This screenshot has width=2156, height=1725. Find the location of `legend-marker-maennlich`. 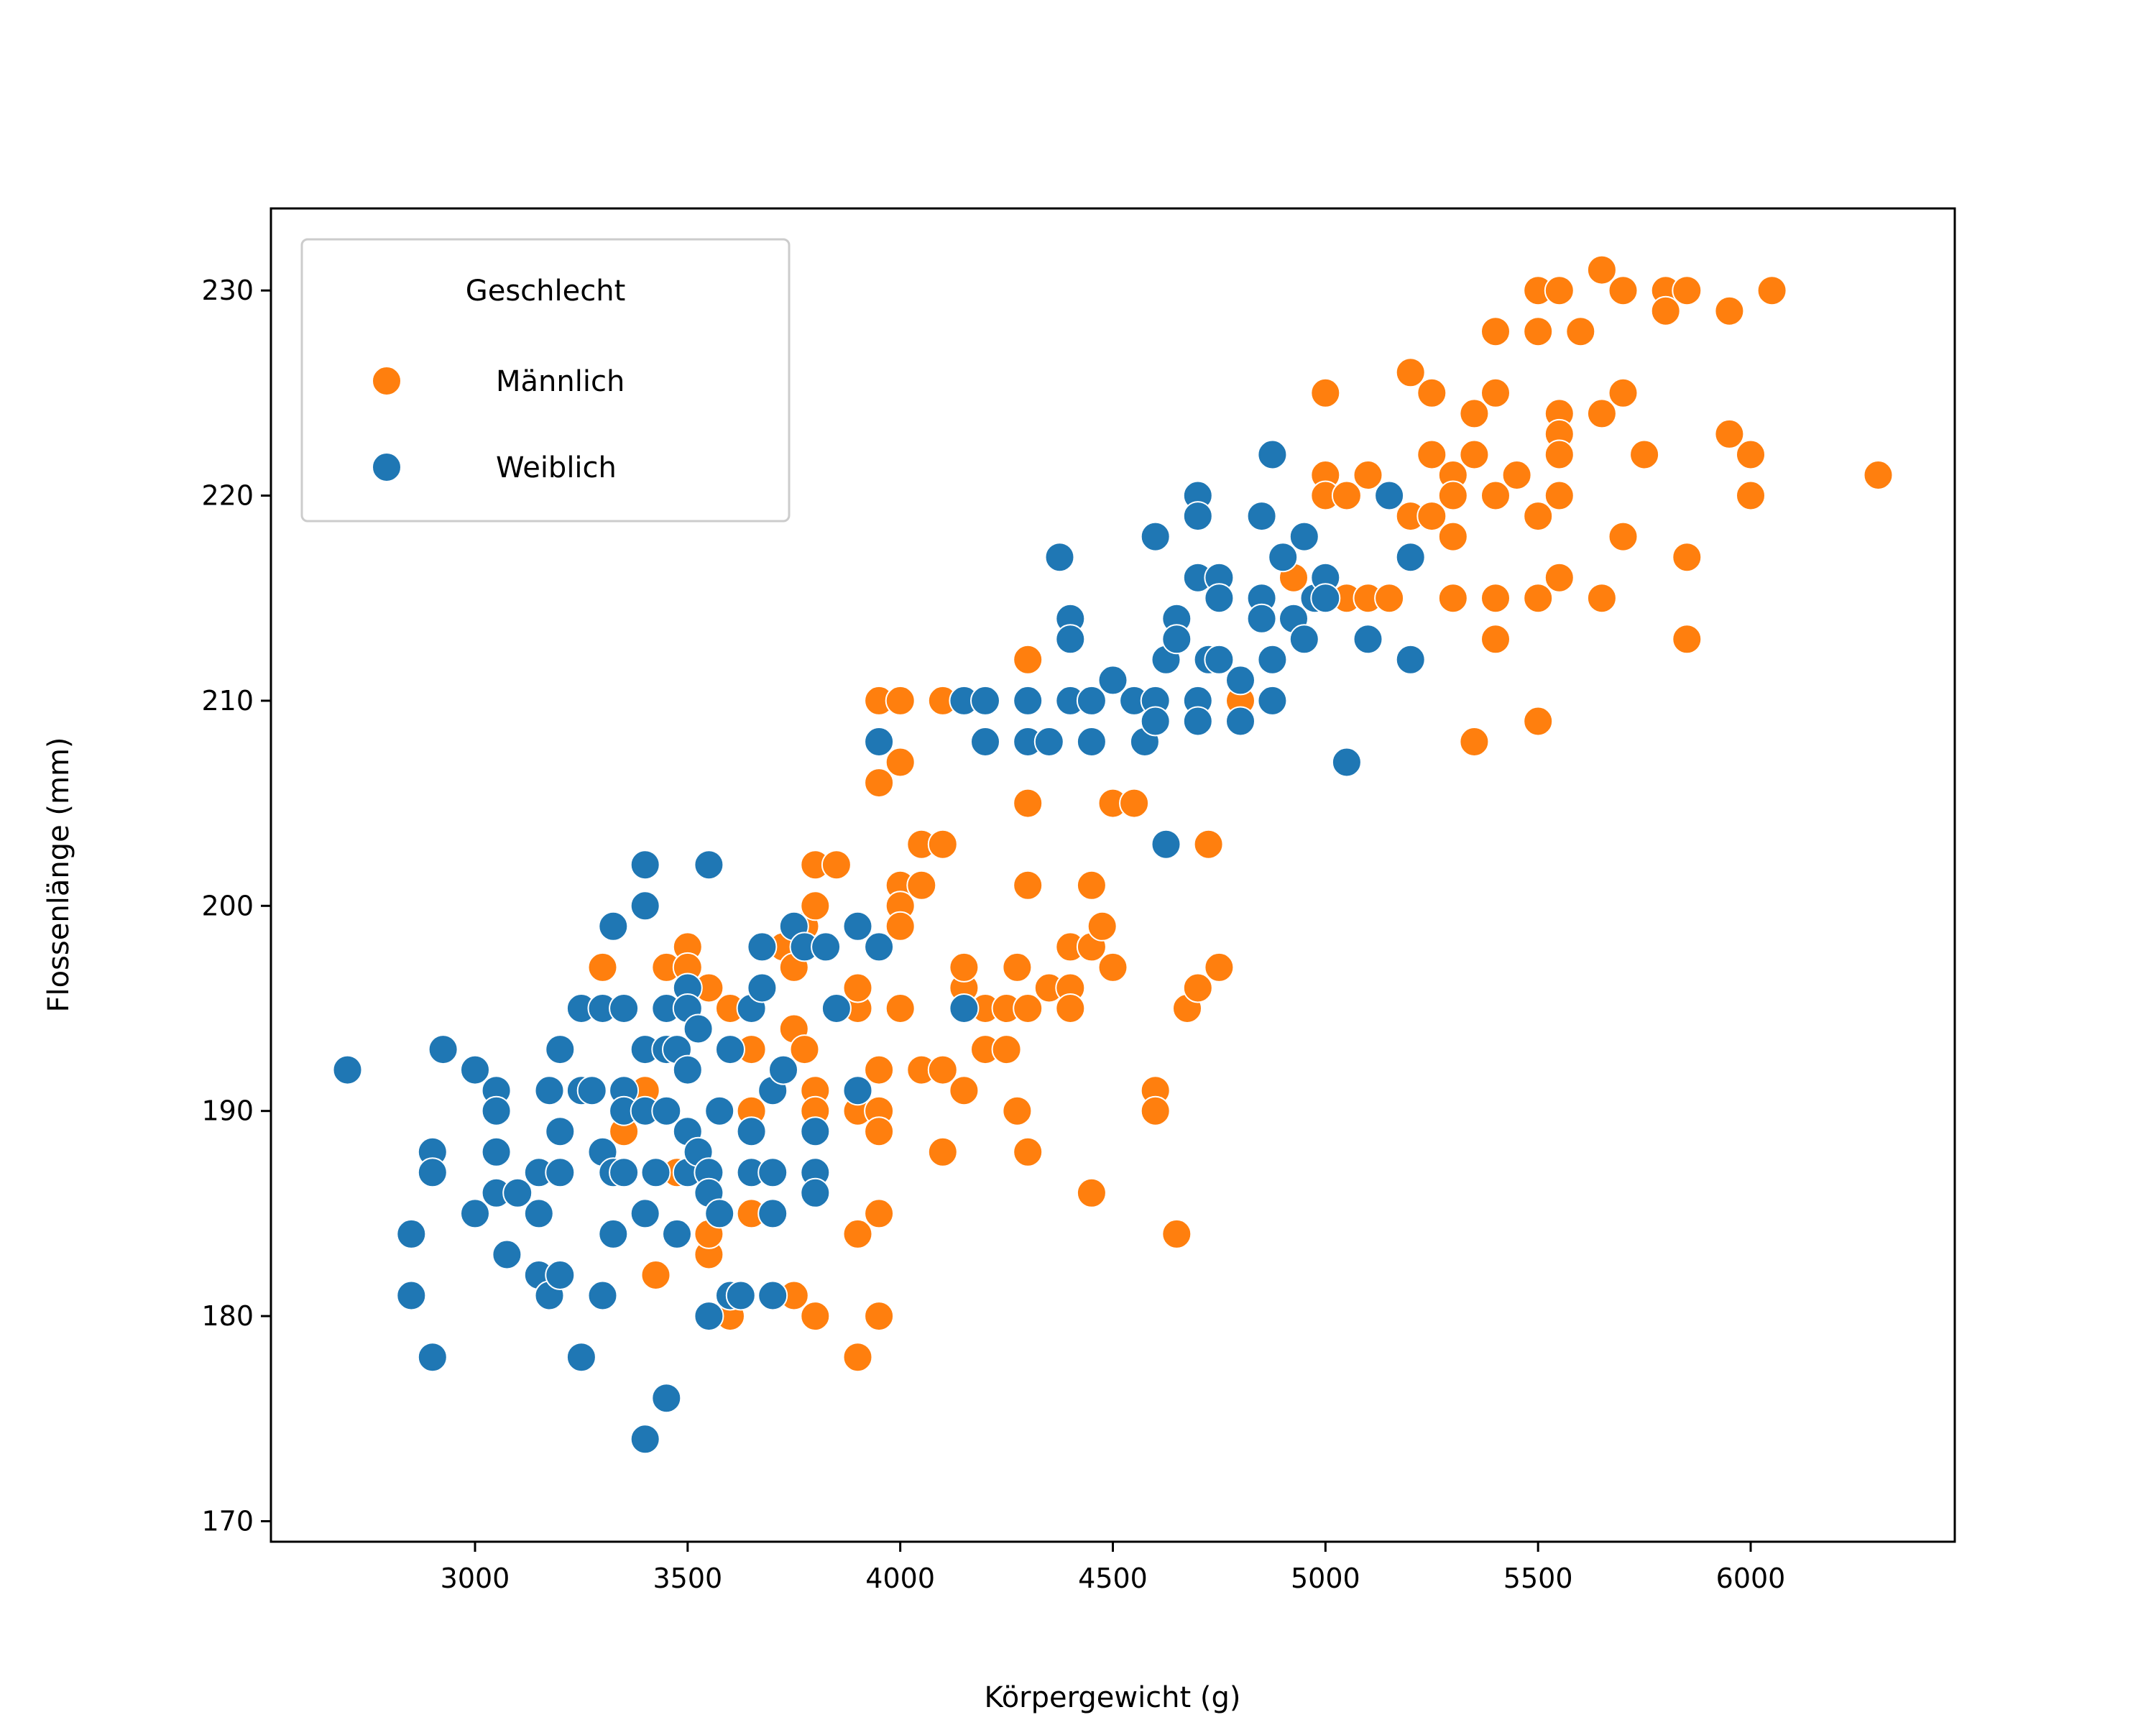

legend-marker-maennlich is located at coordinates (387, 381).